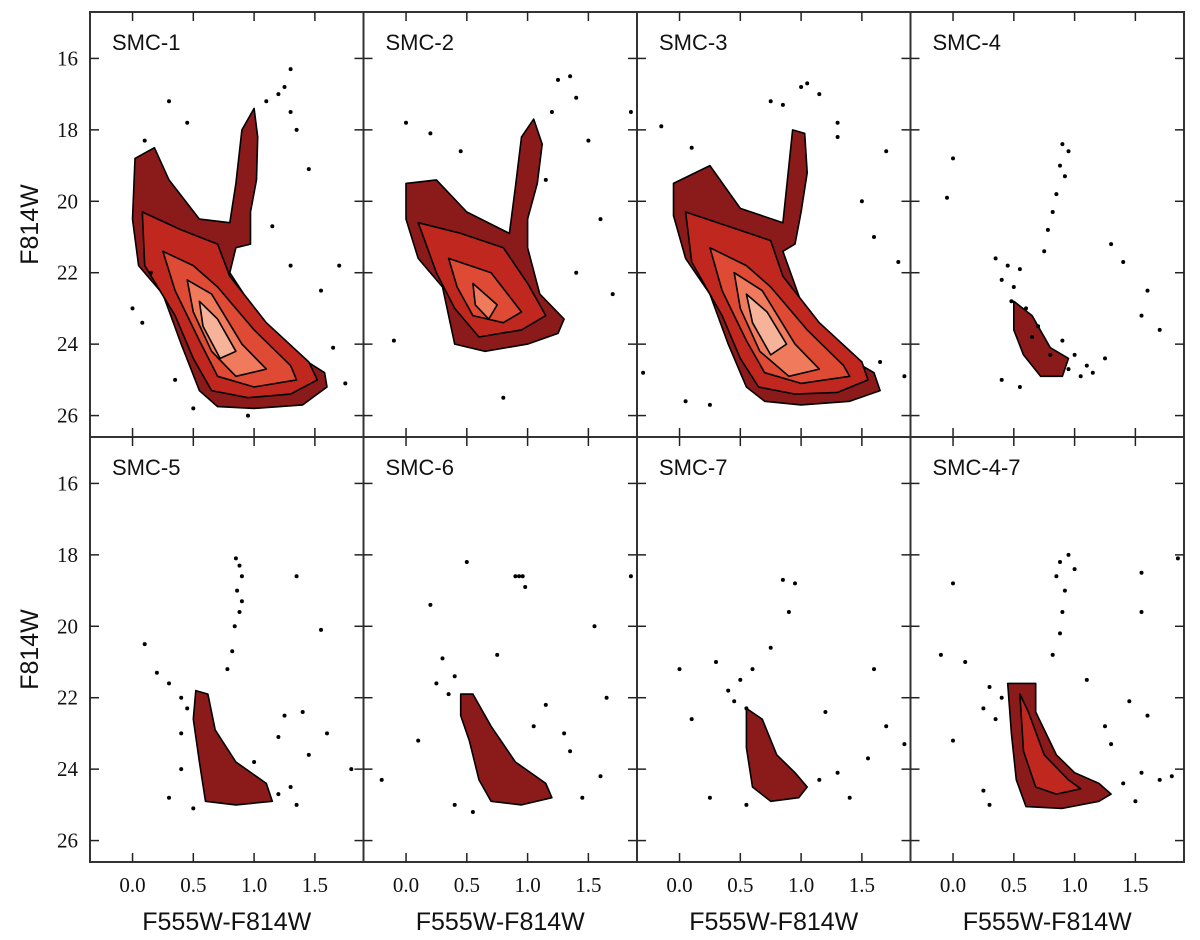 The width and height of the screenshot is (1200, 940). Describe the element at coordinates (193, 885) in the screenshot. I see `x-tick-label: 0.5` at that location.